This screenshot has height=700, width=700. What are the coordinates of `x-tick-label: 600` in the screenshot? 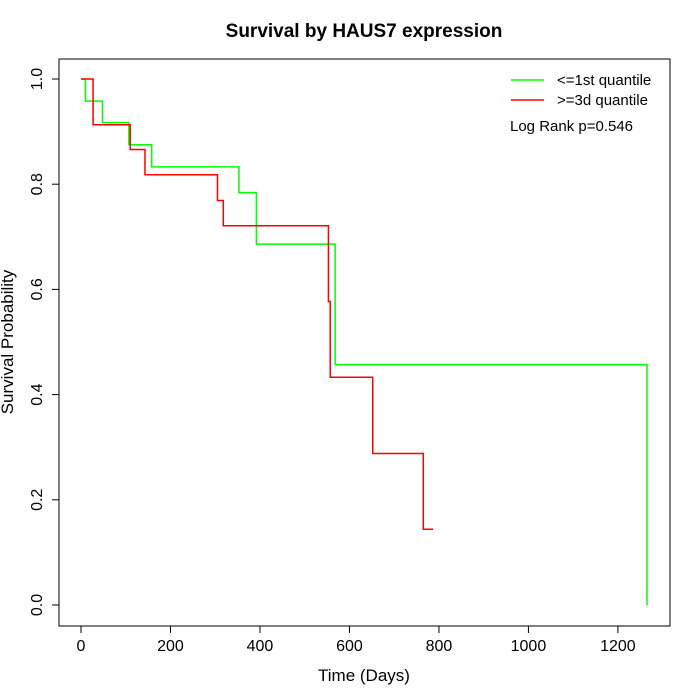 It's located at (349, 646).